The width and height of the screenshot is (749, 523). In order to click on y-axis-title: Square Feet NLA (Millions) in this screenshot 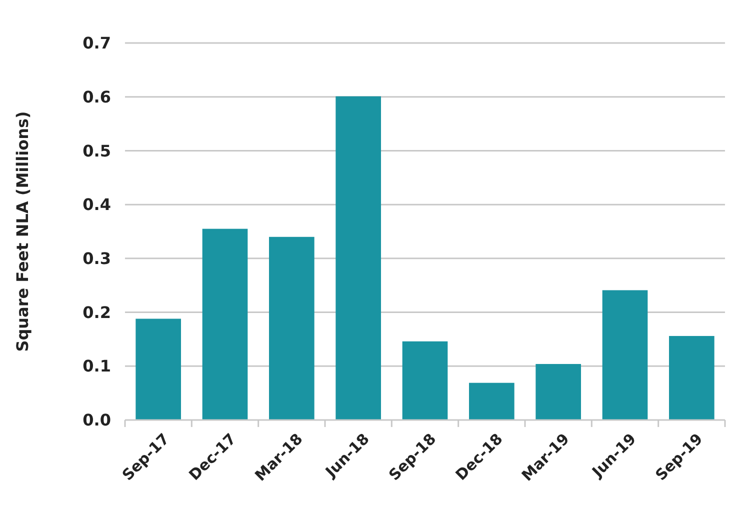, I will do `click(22, 231)`.